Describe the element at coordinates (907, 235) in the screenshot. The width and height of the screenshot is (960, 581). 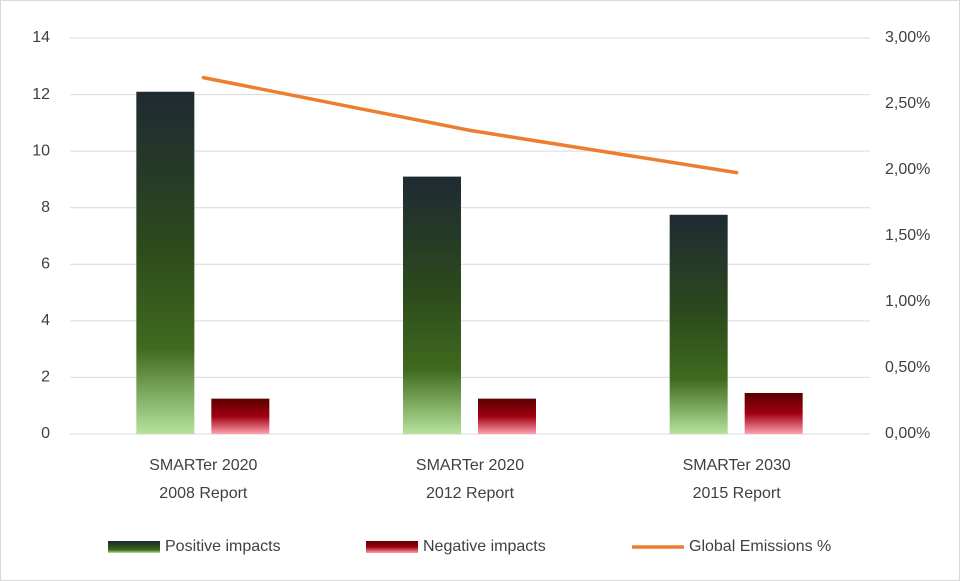
I see `y2-tick-label: 1,50%` at that location.